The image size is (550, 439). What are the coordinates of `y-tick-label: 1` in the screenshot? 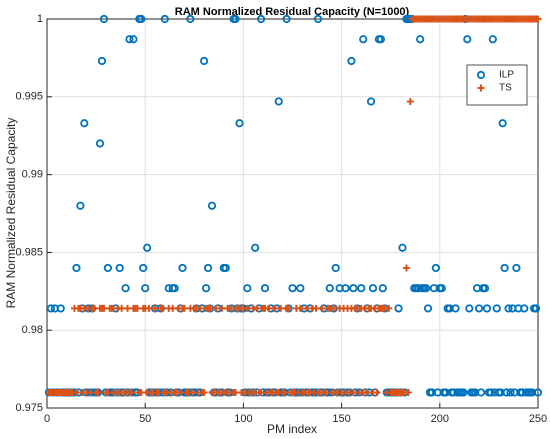 It's located at (40, 19).